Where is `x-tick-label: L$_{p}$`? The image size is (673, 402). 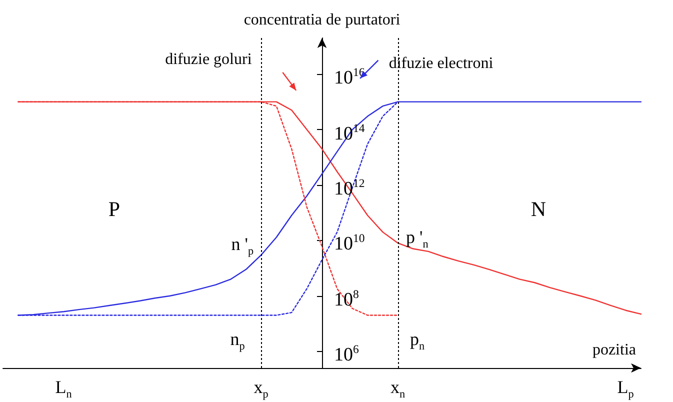
x-tick-label: L$_{p}$ is located at coordinates (625, 389).